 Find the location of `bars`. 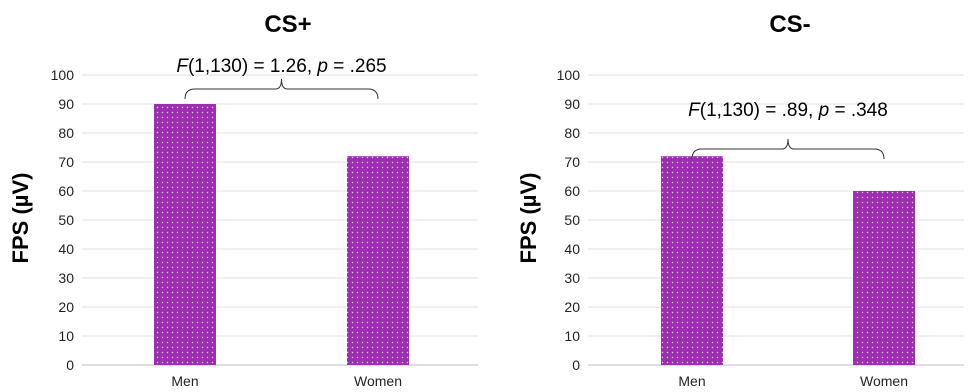

bars is located at coordinates (788, 260).